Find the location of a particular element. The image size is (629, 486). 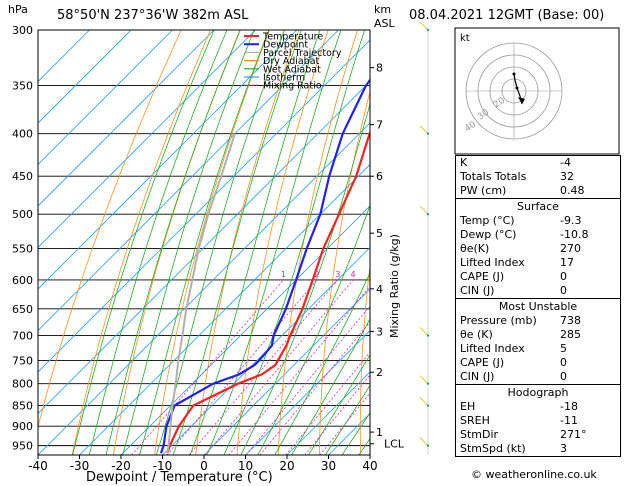

mixing-ratio-label: 10 is located at coordinates (405, 274).